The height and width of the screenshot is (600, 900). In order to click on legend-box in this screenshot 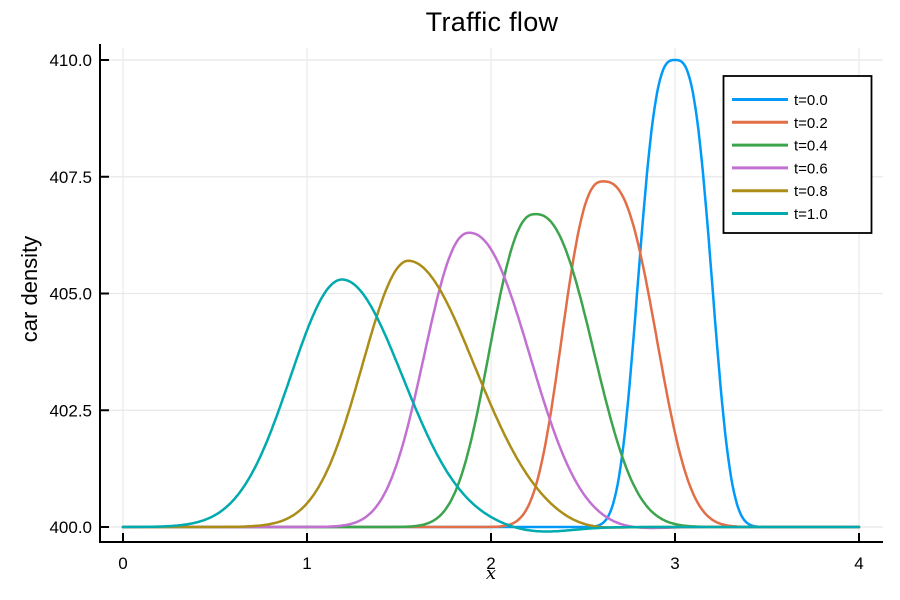, I will do `click(797, 154)`.